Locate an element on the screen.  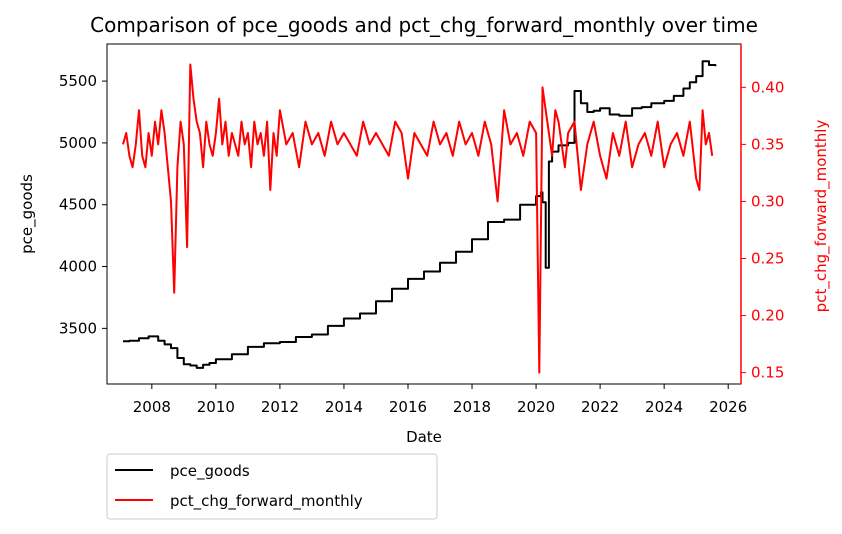
x-tick-label: 2026 is located at coordinates (728, 407).